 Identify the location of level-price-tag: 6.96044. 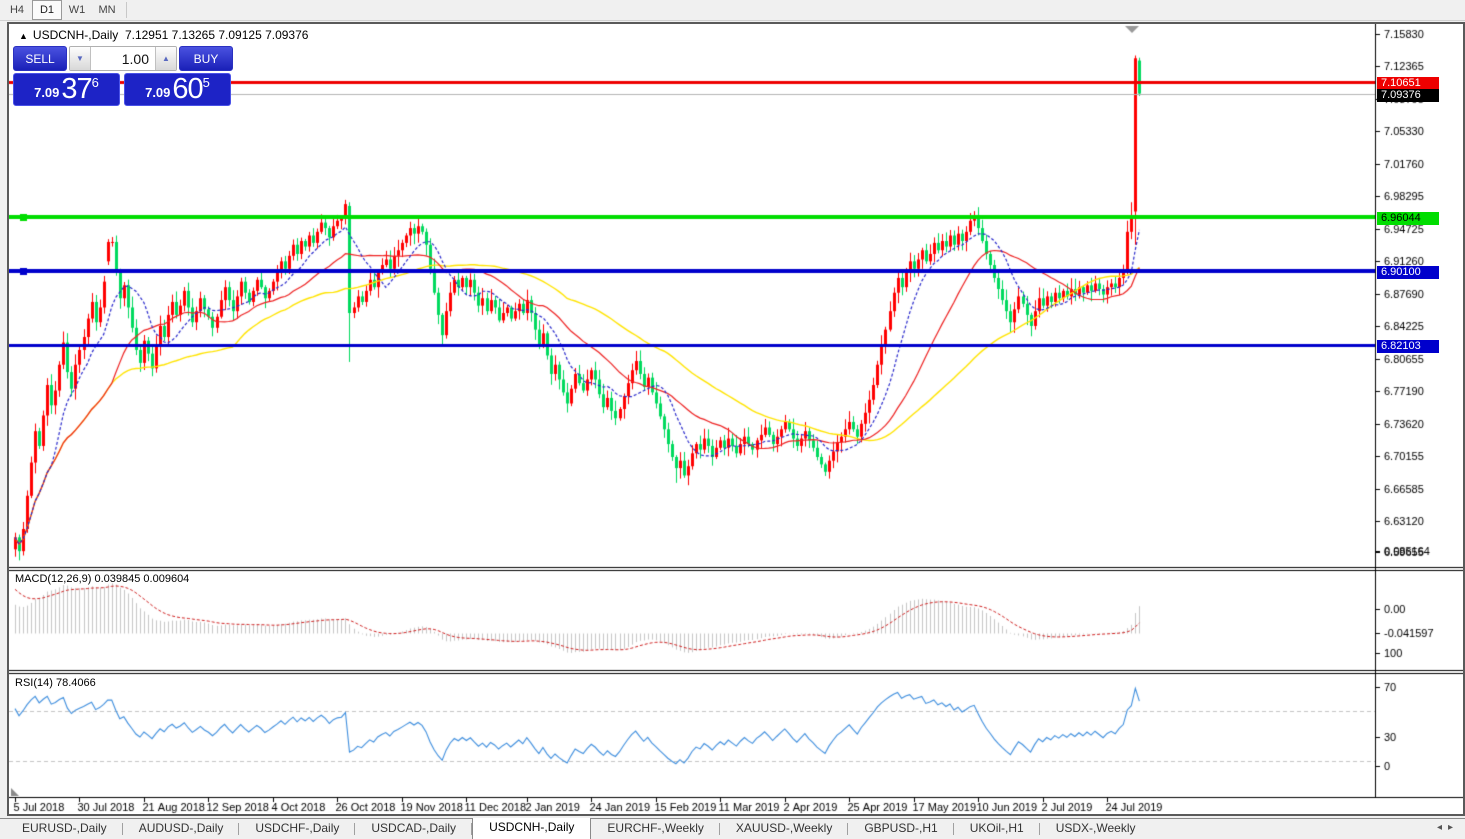
(1408, 218).